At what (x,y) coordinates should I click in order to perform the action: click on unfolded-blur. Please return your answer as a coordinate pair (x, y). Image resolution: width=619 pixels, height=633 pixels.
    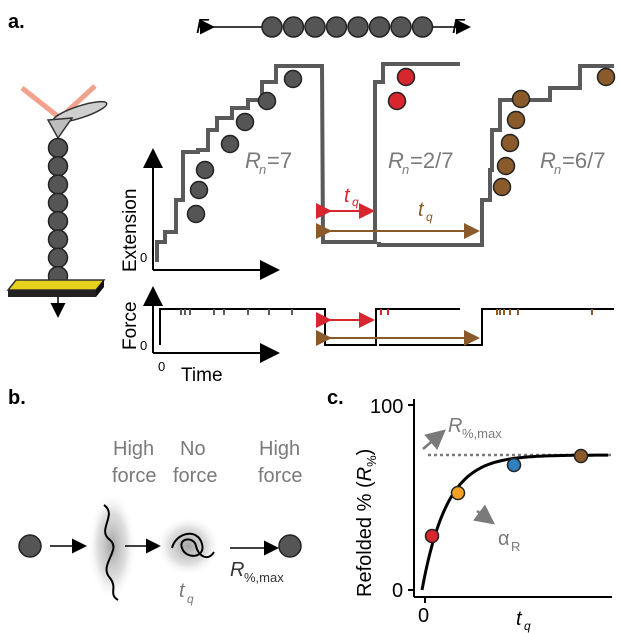
    Looking at the image, I should click on (112, 546).